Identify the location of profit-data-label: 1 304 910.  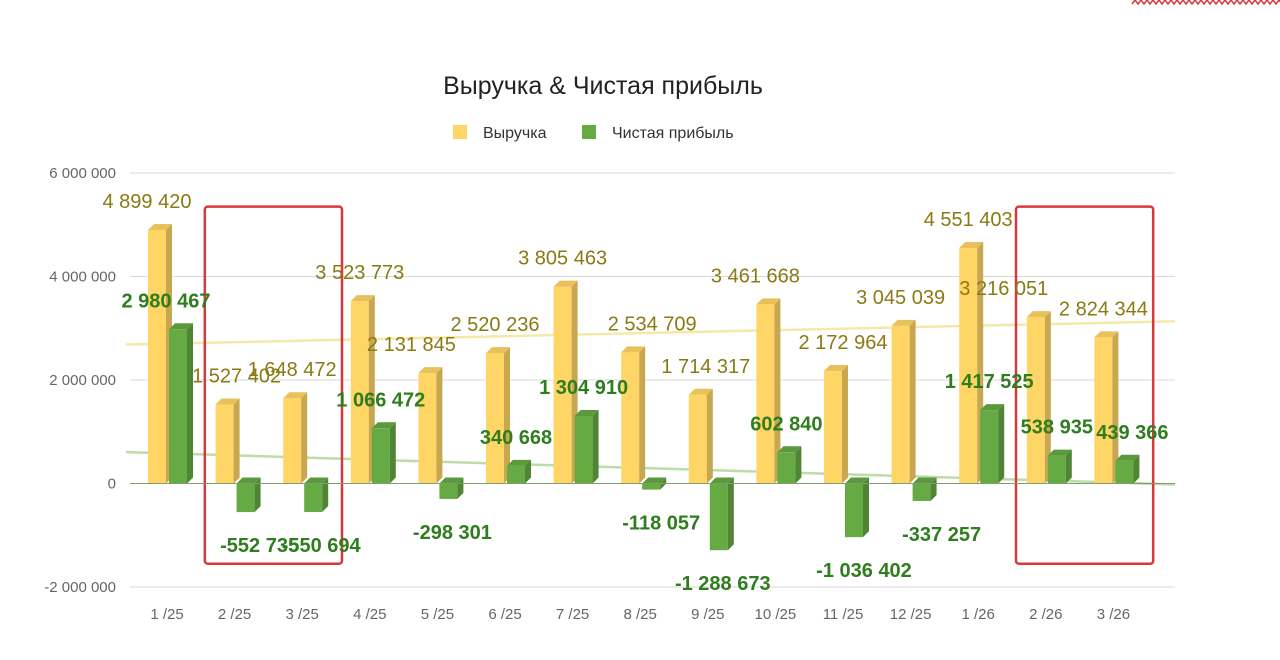
(583, 388).